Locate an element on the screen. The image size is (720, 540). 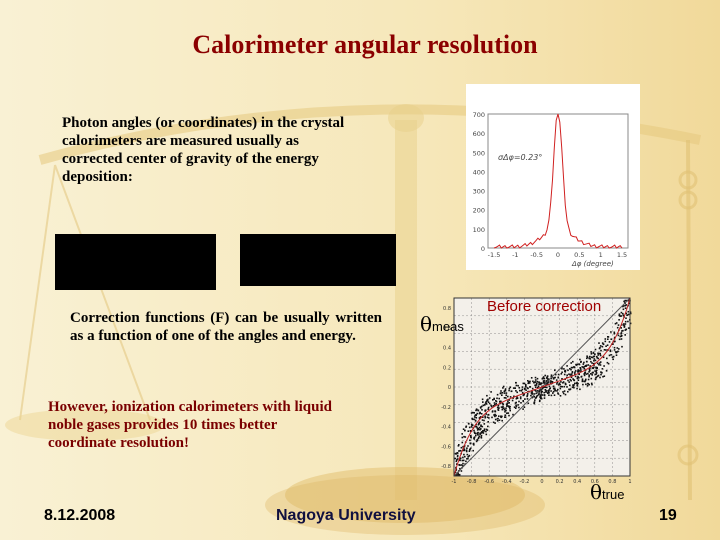
scatter-x-tick-label: 1 is located at coordinates (629, 482).